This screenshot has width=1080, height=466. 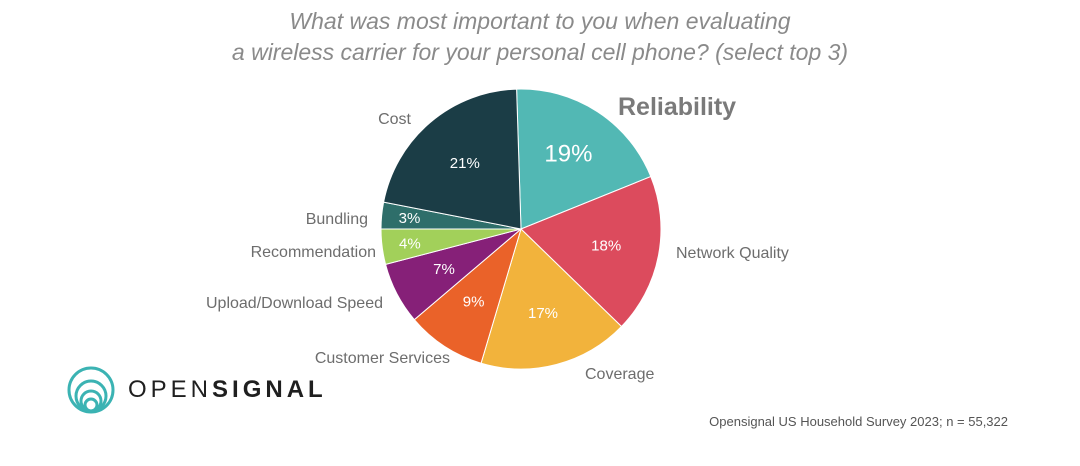 What do you see at coordinates (394, 119) in the screenshot?
I see `category-label-cost: Cost` at bounding box center [394, 119].